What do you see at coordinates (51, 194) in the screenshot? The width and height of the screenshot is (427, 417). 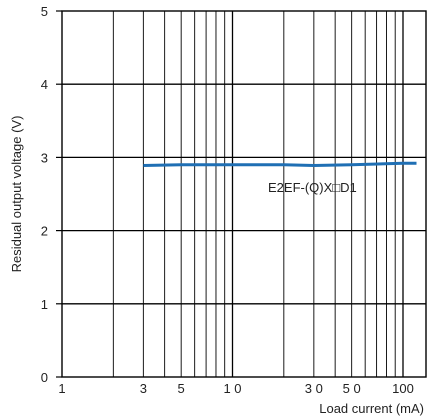 I see `y-tick-labels: 0 1 2 3 4 5` at bounding box center [51, 194].